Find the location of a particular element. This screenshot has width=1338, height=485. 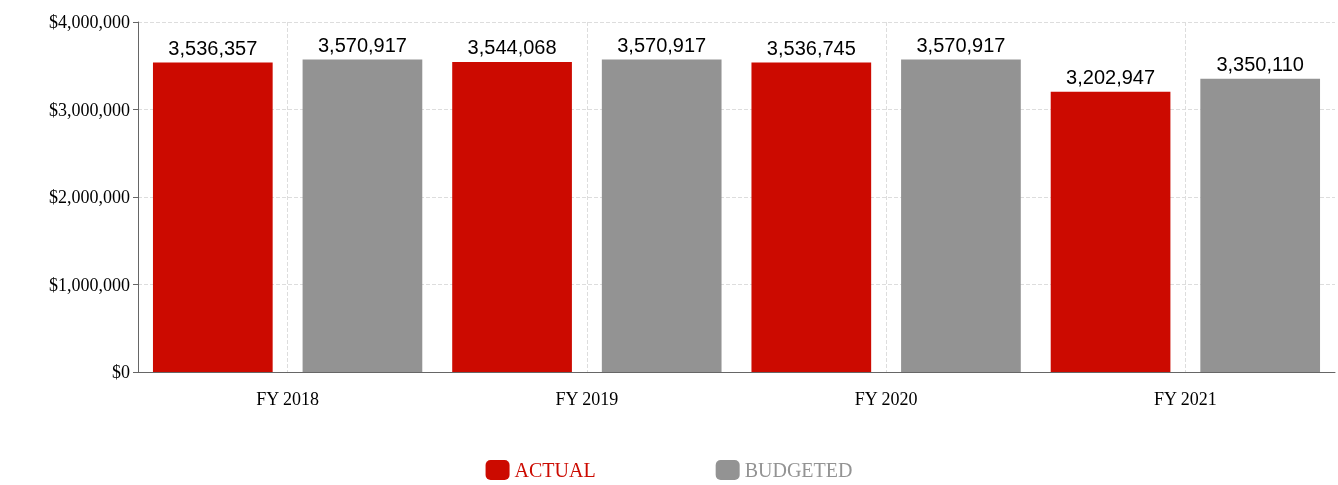

data-label: 3,350,110 is located at coordinates (1260, 63).